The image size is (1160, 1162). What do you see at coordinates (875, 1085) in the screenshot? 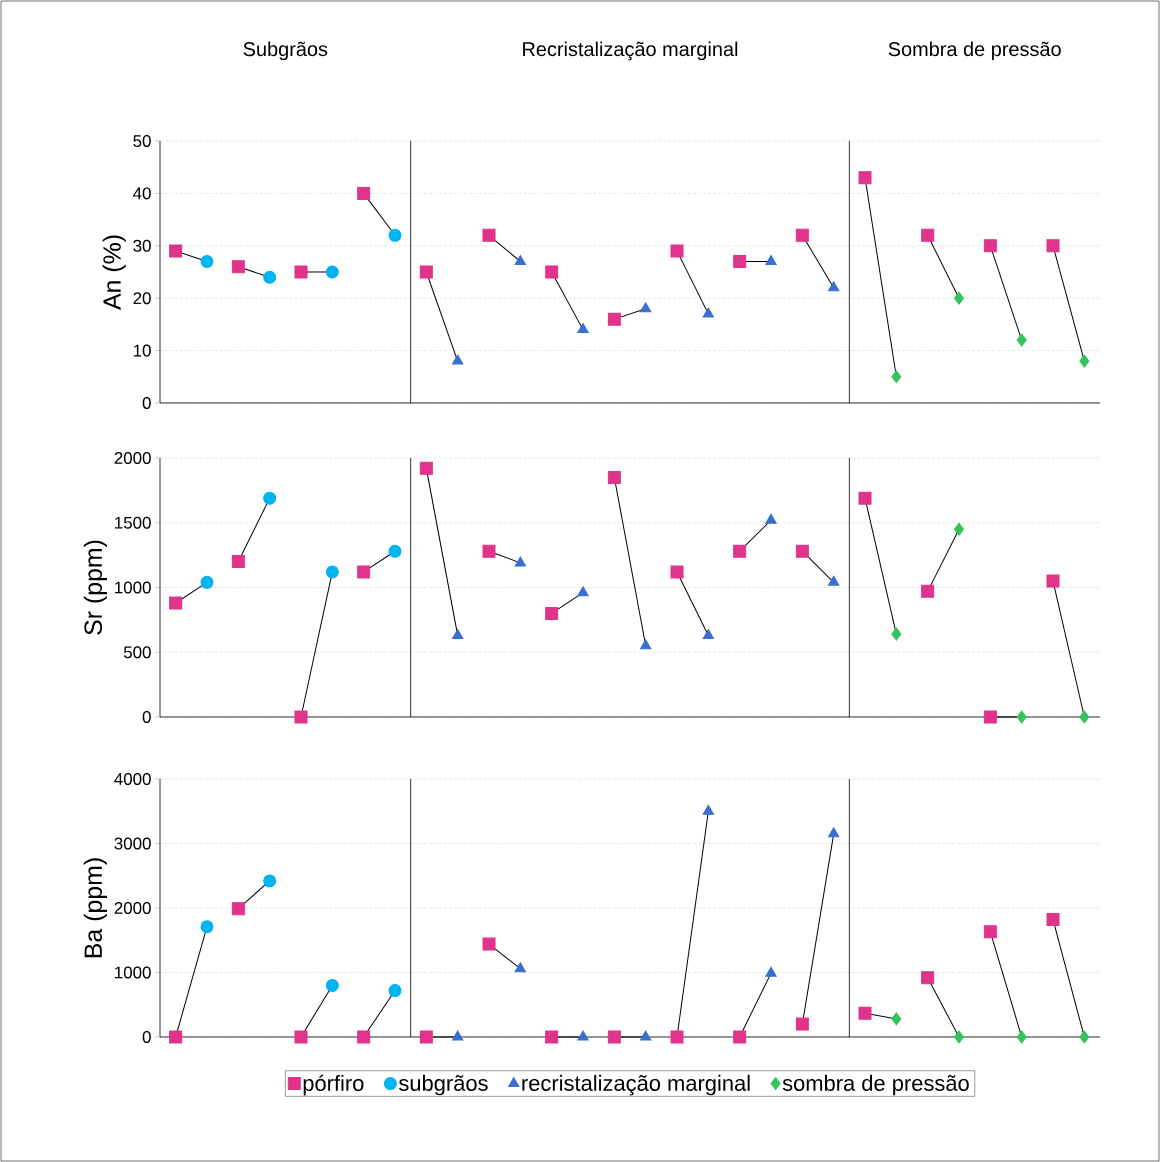
I see `legend-label: sombra de pressão` at bounding box center [875, 1085].